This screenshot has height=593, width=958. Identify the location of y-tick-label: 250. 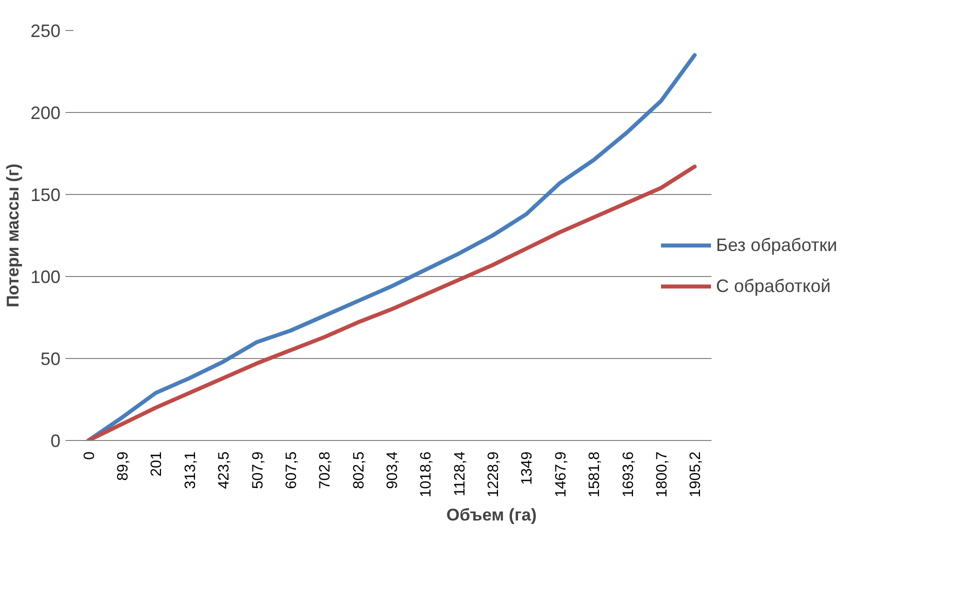
(45, 31).